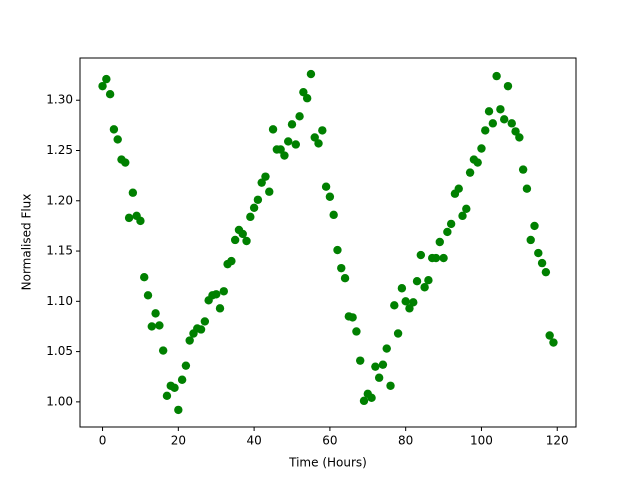 This screenshot has height=480, width=640. Describe the element at coordinates (481, 441) in the screenshot. I see `x-tick-label: 100` at that location.